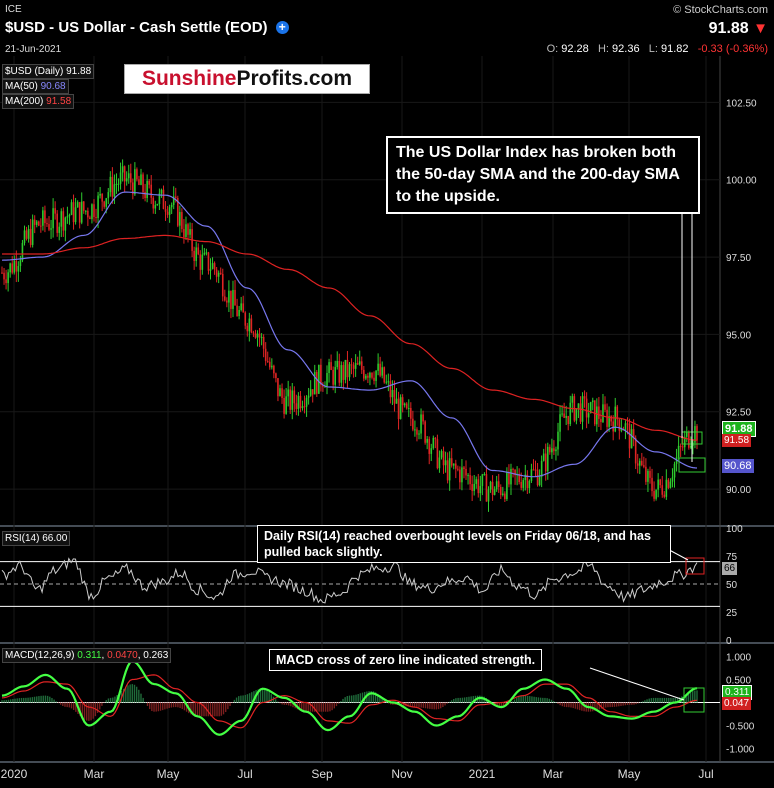  What do you see at coordinates (737, 703) in the screenshot?
I see `macd-hist-tag: 0.047` at bounding box center [737, 703].